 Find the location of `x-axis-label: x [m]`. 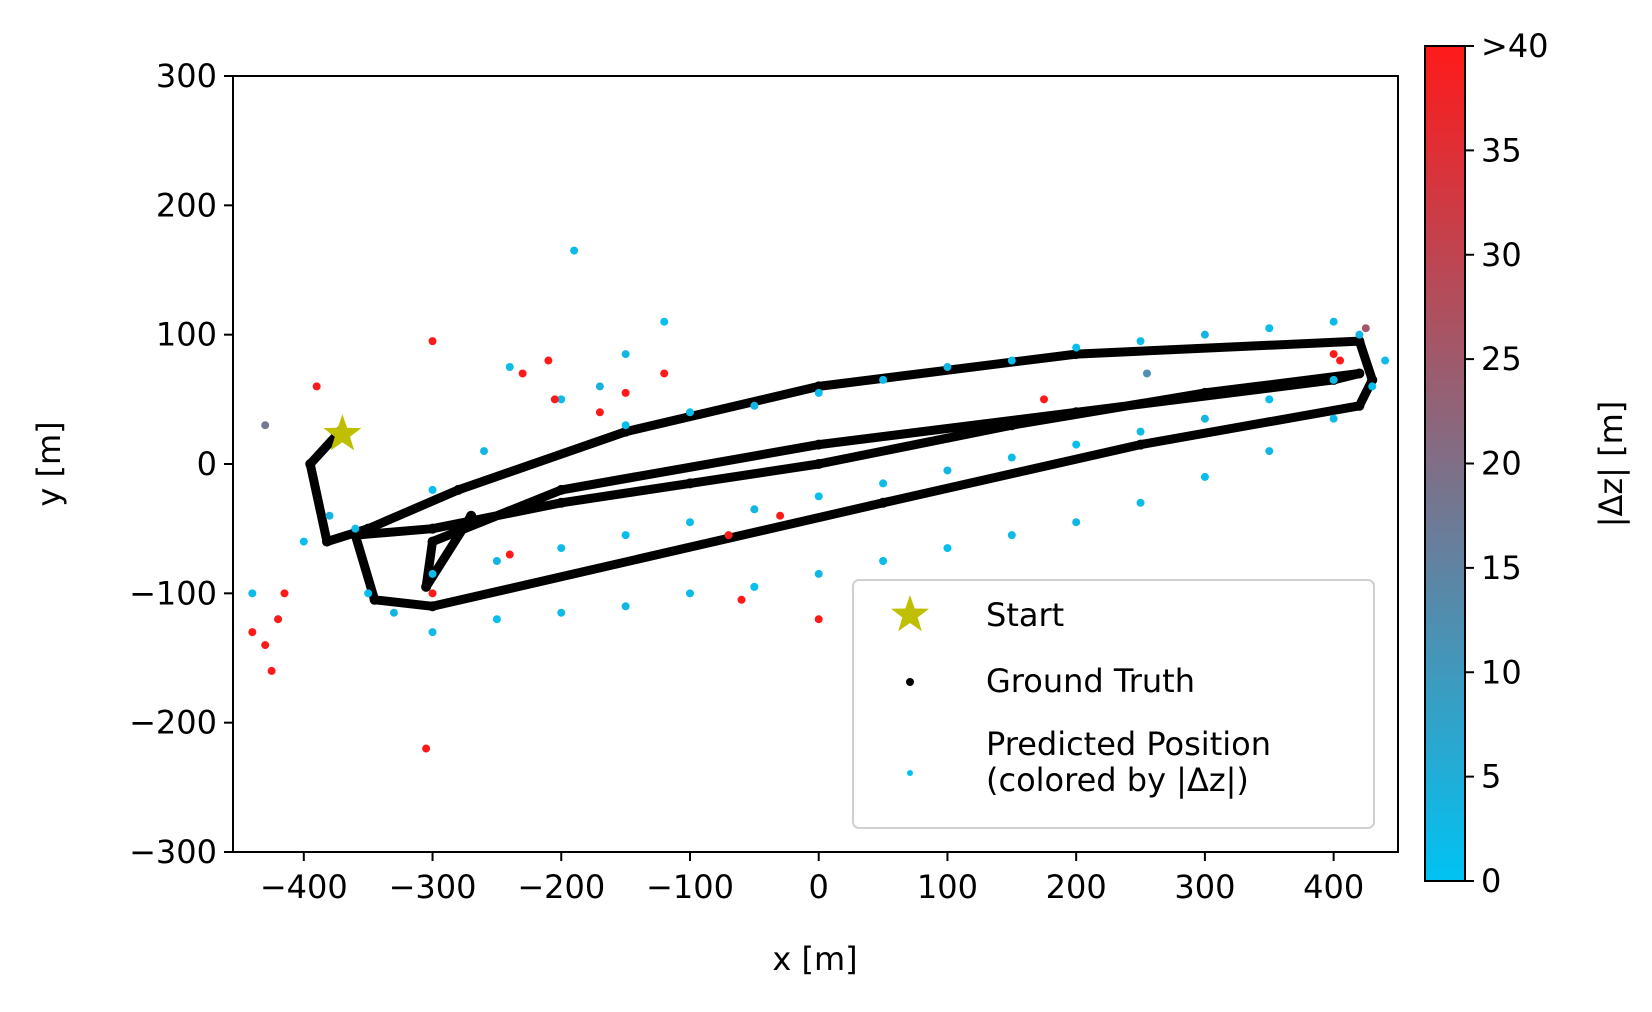

x-axis-label: x [m] is located at coordinates (814, 959).